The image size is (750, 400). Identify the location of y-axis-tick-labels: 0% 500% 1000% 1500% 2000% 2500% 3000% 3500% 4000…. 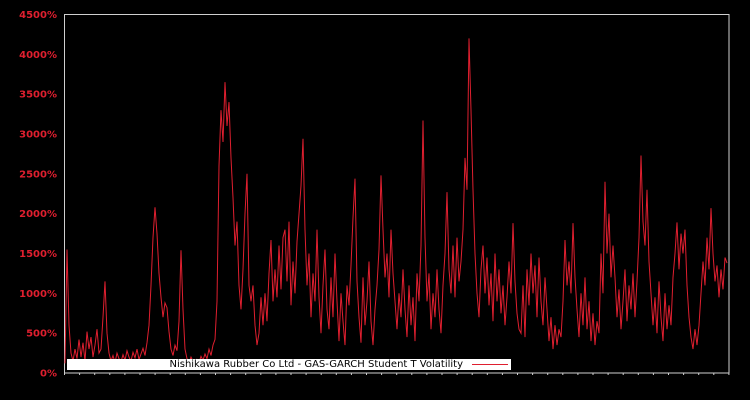
(38, 195).